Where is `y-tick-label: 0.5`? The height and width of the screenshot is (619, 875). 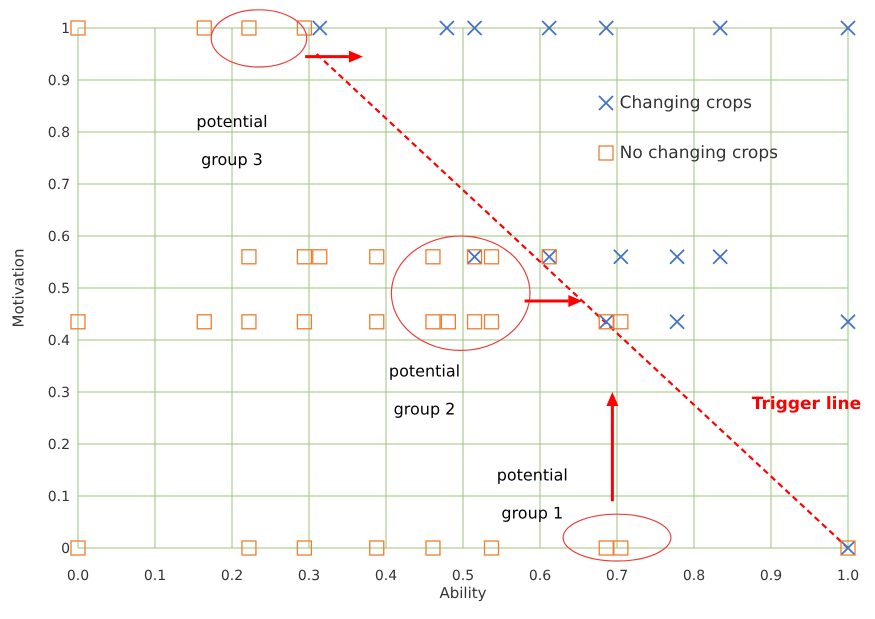
y-tick-label: 0.5 is located at coordinates (59, 288).